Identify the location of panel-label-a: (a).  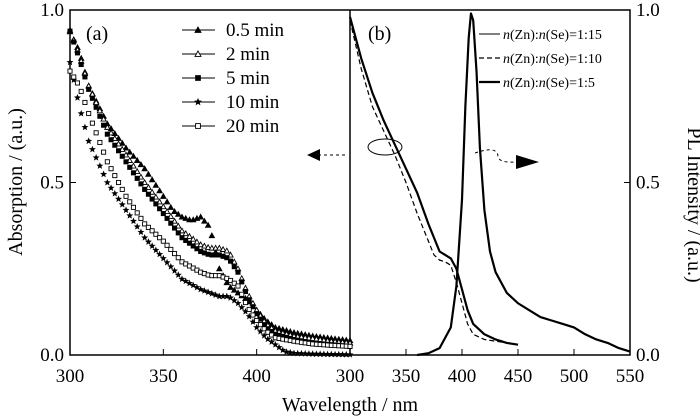
(97, 34).